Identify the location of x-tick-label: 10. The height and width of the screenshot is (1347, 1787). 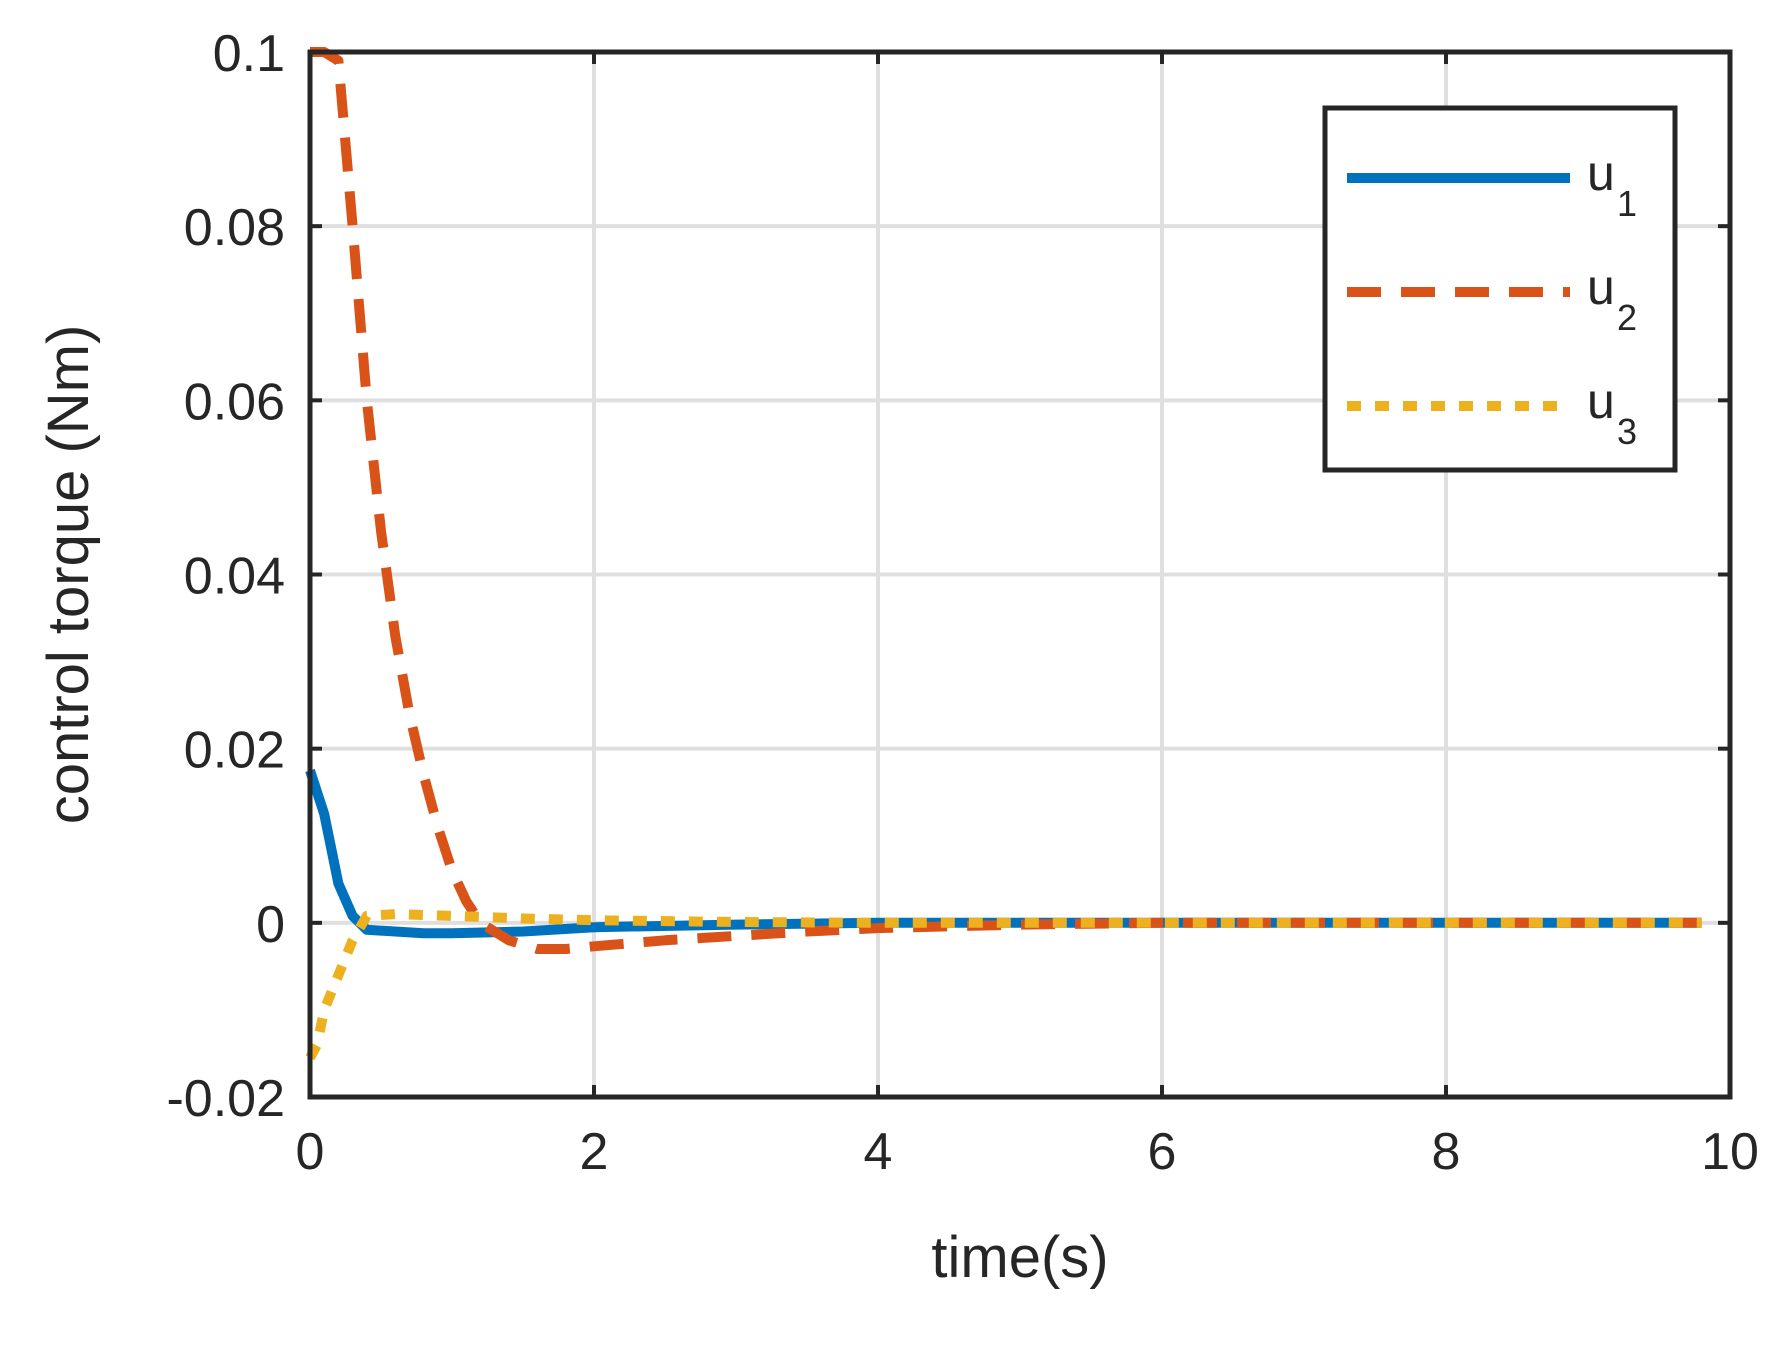
(1730, 1152).